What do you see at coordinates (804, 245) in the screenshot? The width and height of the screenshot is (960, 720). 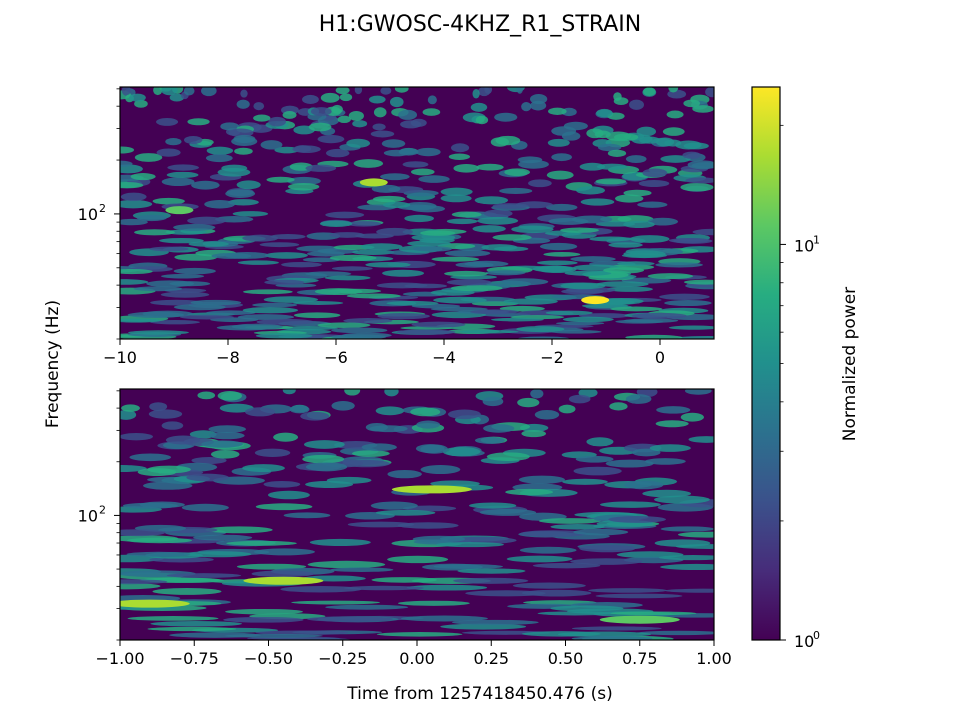 I see `colorbar-tick-label: 10` at bounding box center [804, 245].